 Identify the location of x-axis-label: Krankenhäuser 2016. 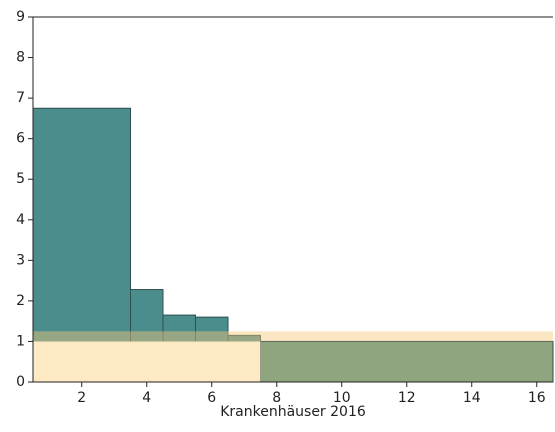
(293, 412).